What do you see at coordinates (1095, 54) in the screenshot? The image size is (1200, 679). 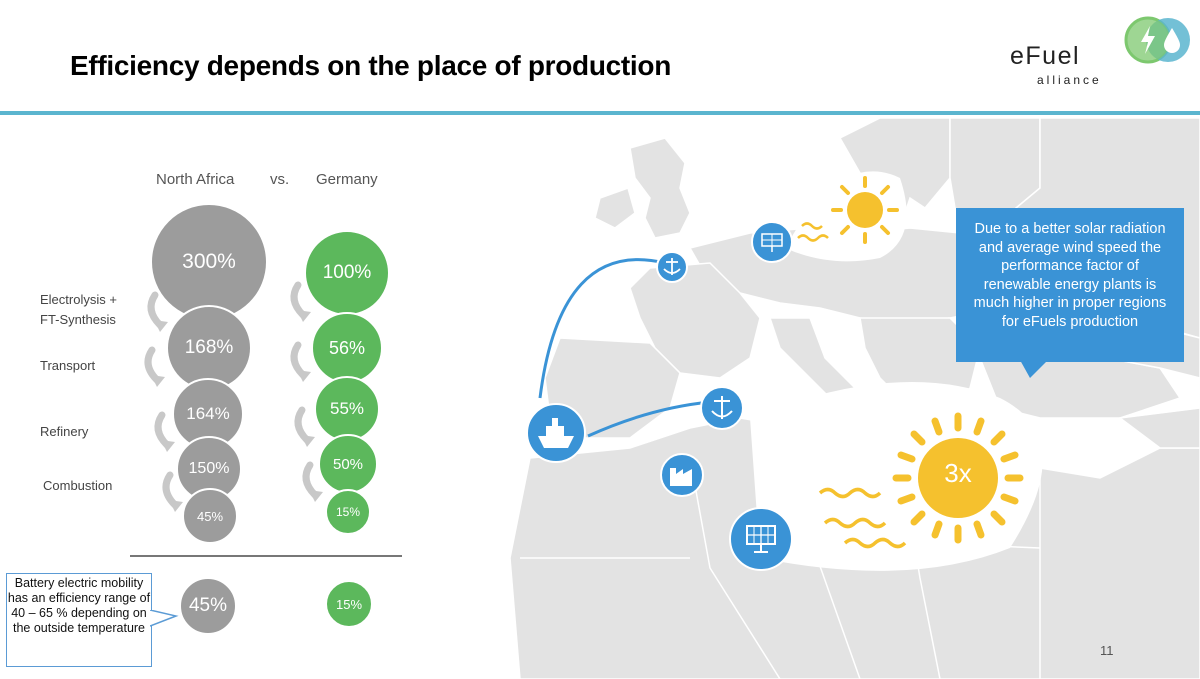 I see `efuel-alliance-logo: eFuel alliance` at bounding box center [1095, 54].